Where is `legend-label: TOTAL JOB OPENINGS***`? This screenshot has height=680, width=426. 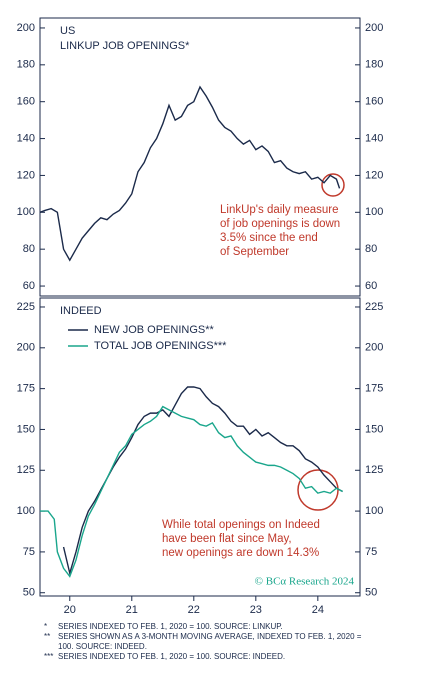
legend-label: TOTAL JOB OPENINGS*** is located at coordinates (160, 346).